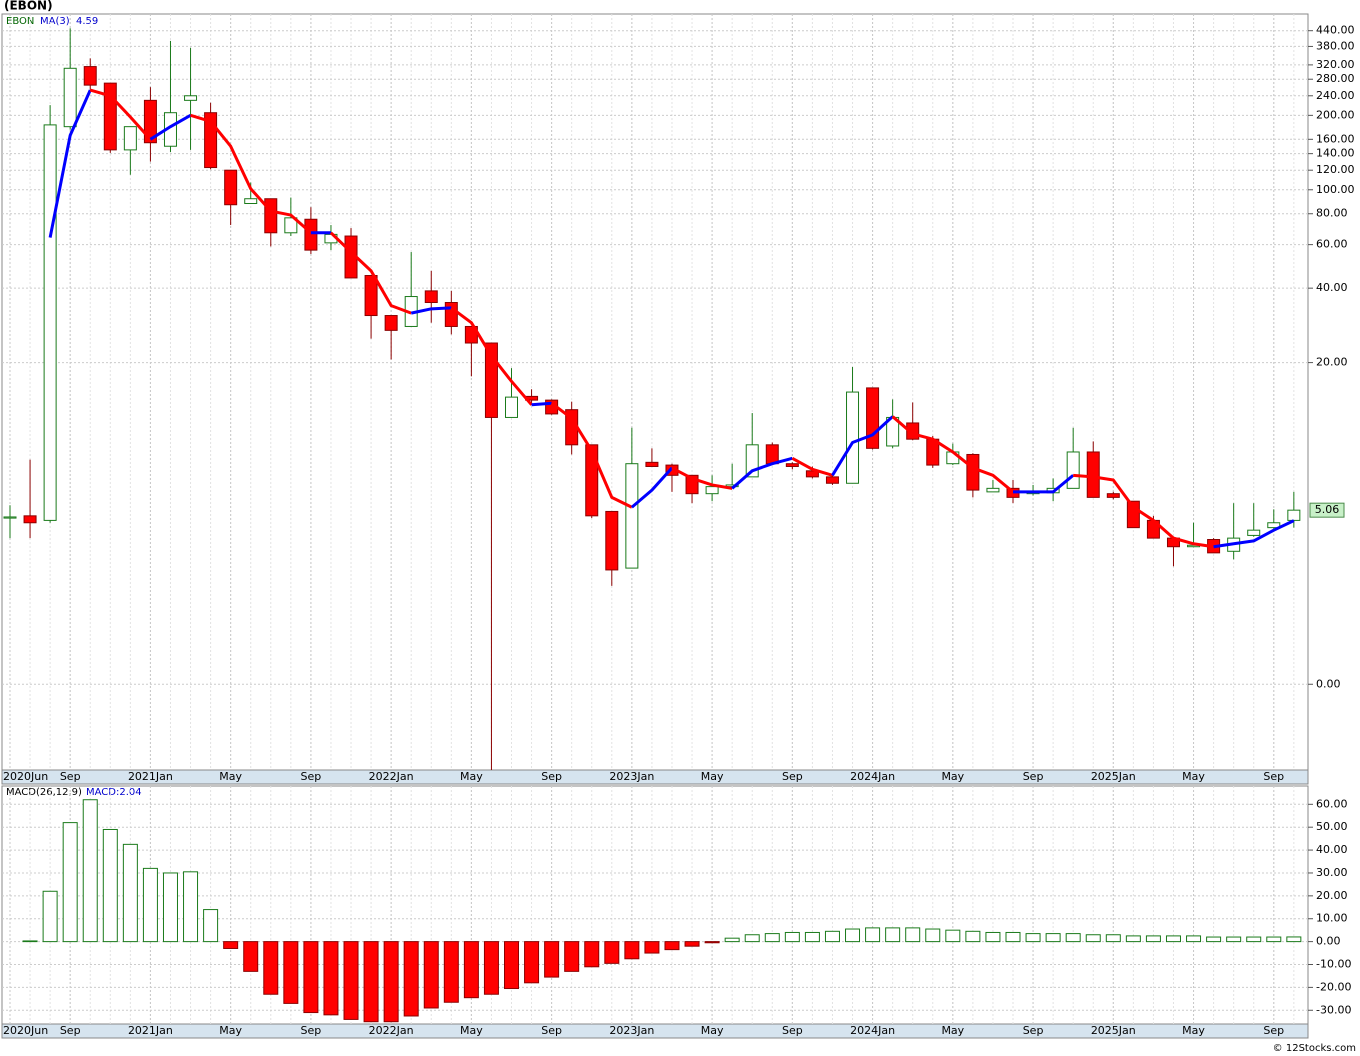  I want to click on y-tick-label: 380.00, so click(1335, 45).